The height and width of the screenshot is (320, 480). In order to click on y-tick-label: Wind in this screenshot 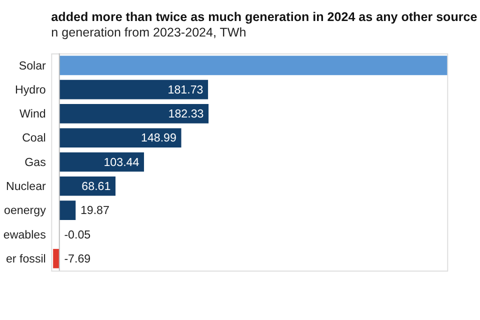, I will do `click(32, 114)`.